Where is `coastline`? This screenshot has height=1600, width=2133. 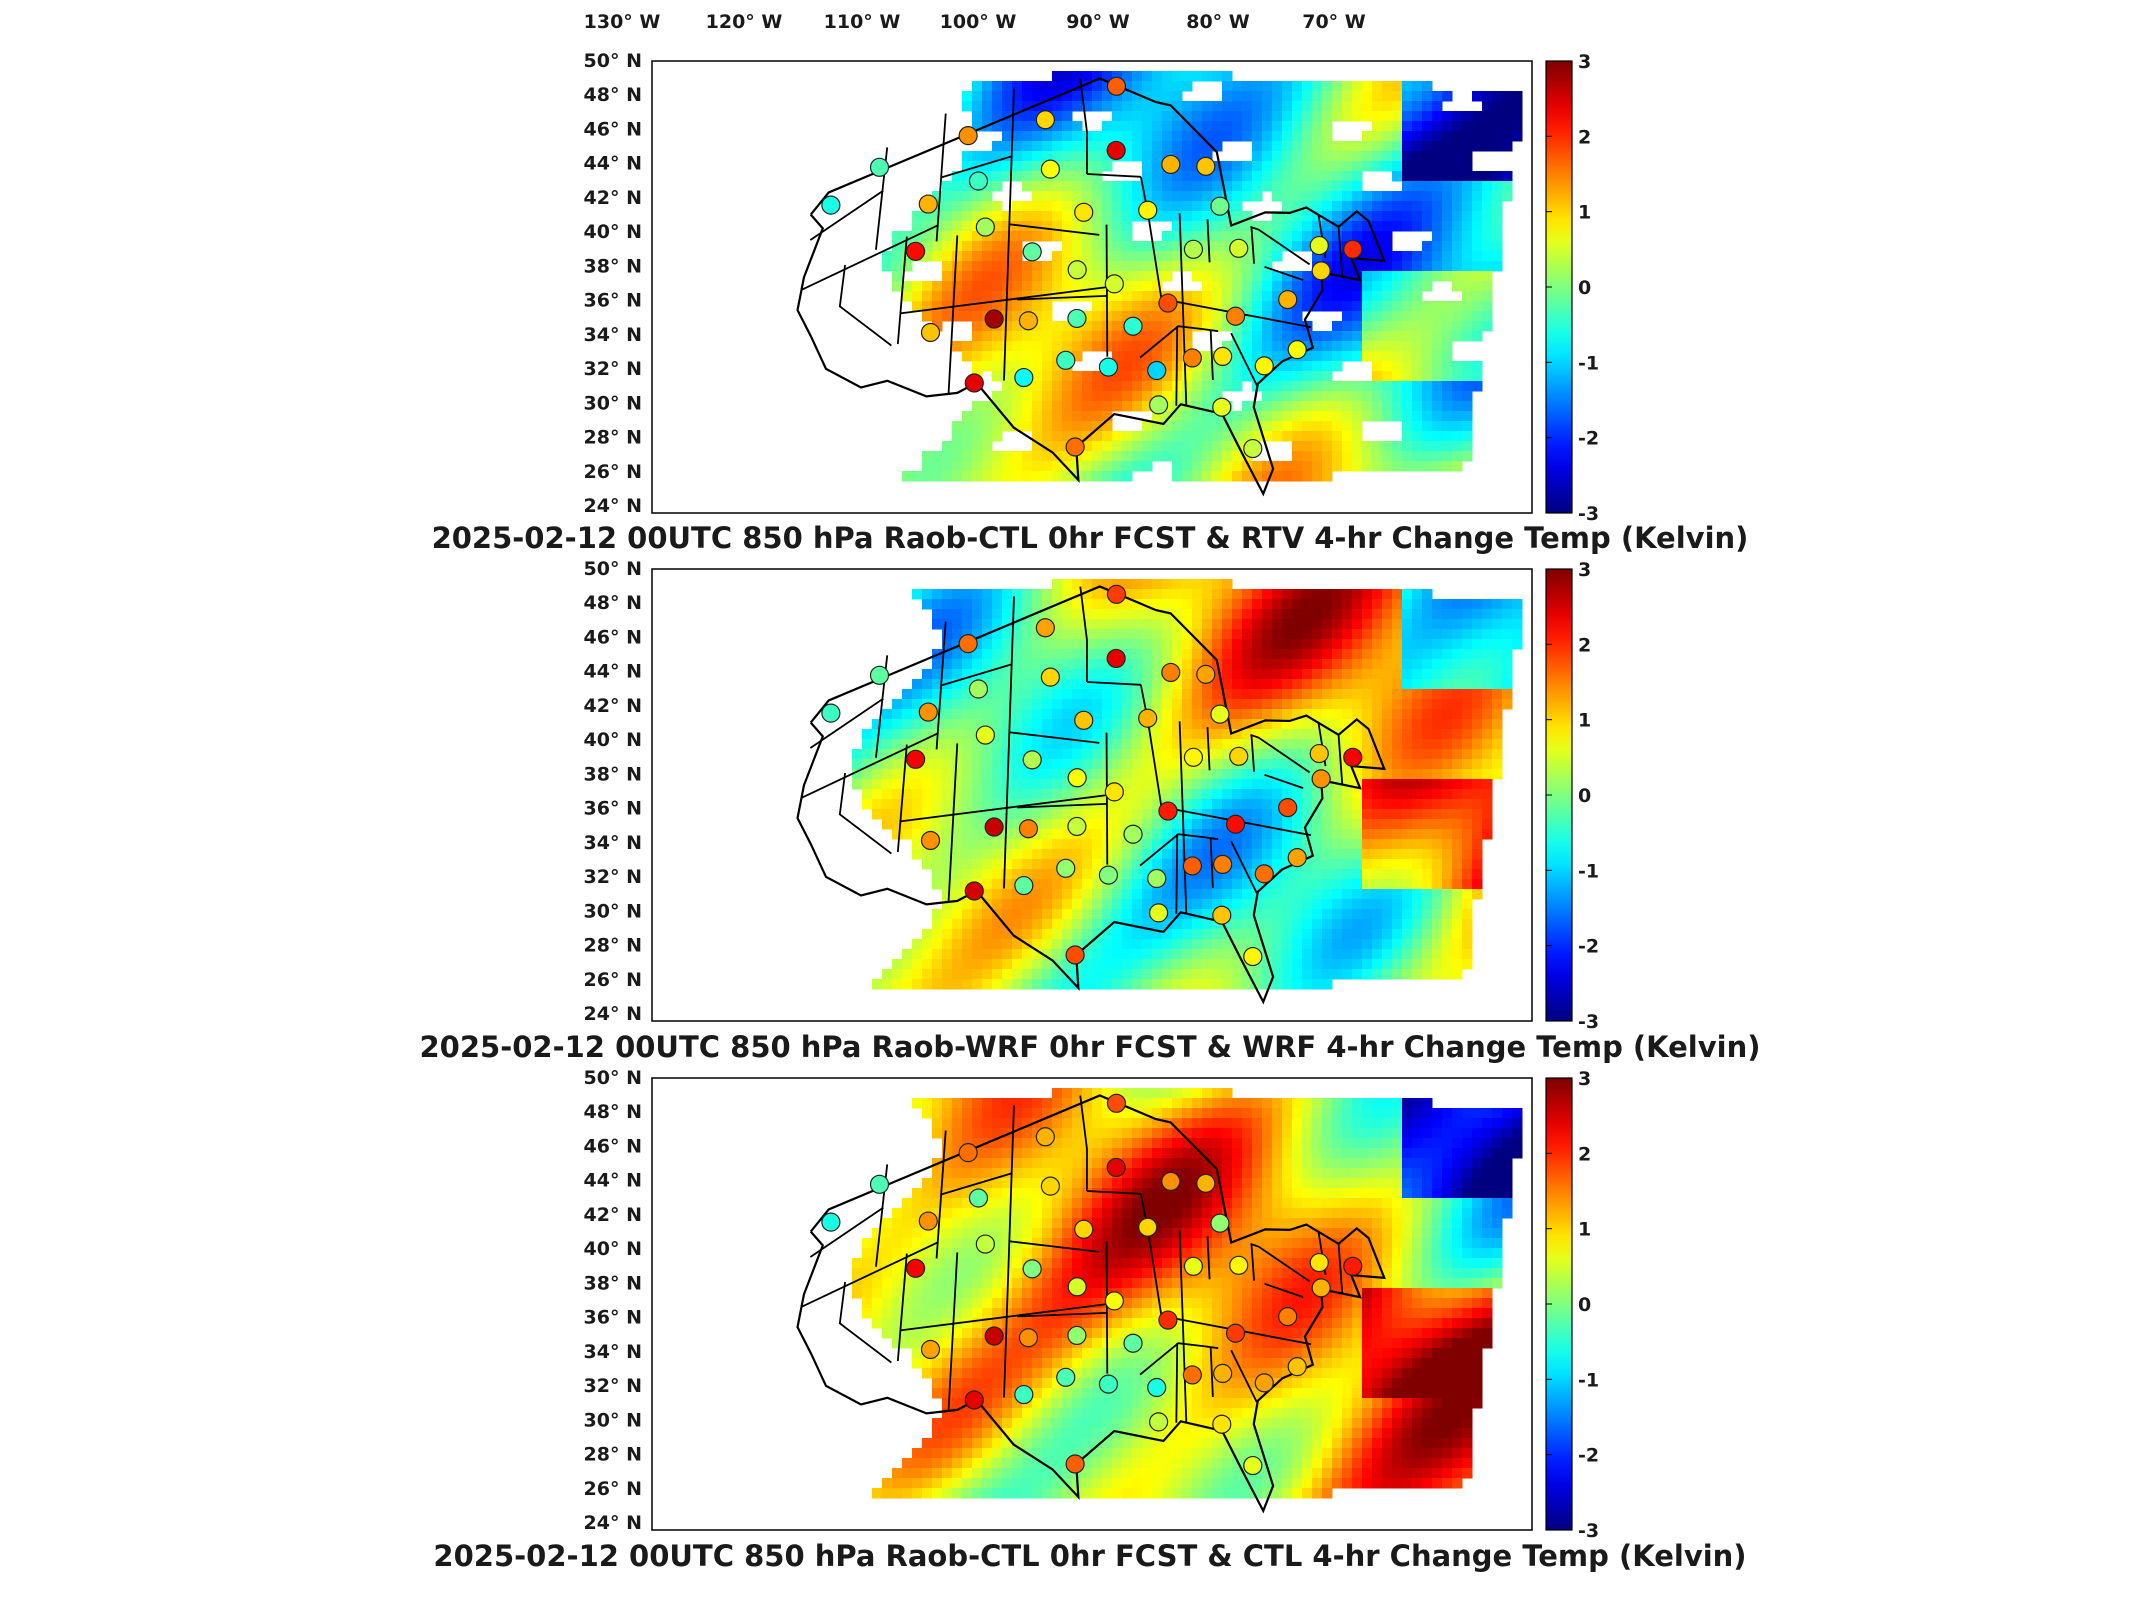
coastline is located at coordinates (1091, 795).